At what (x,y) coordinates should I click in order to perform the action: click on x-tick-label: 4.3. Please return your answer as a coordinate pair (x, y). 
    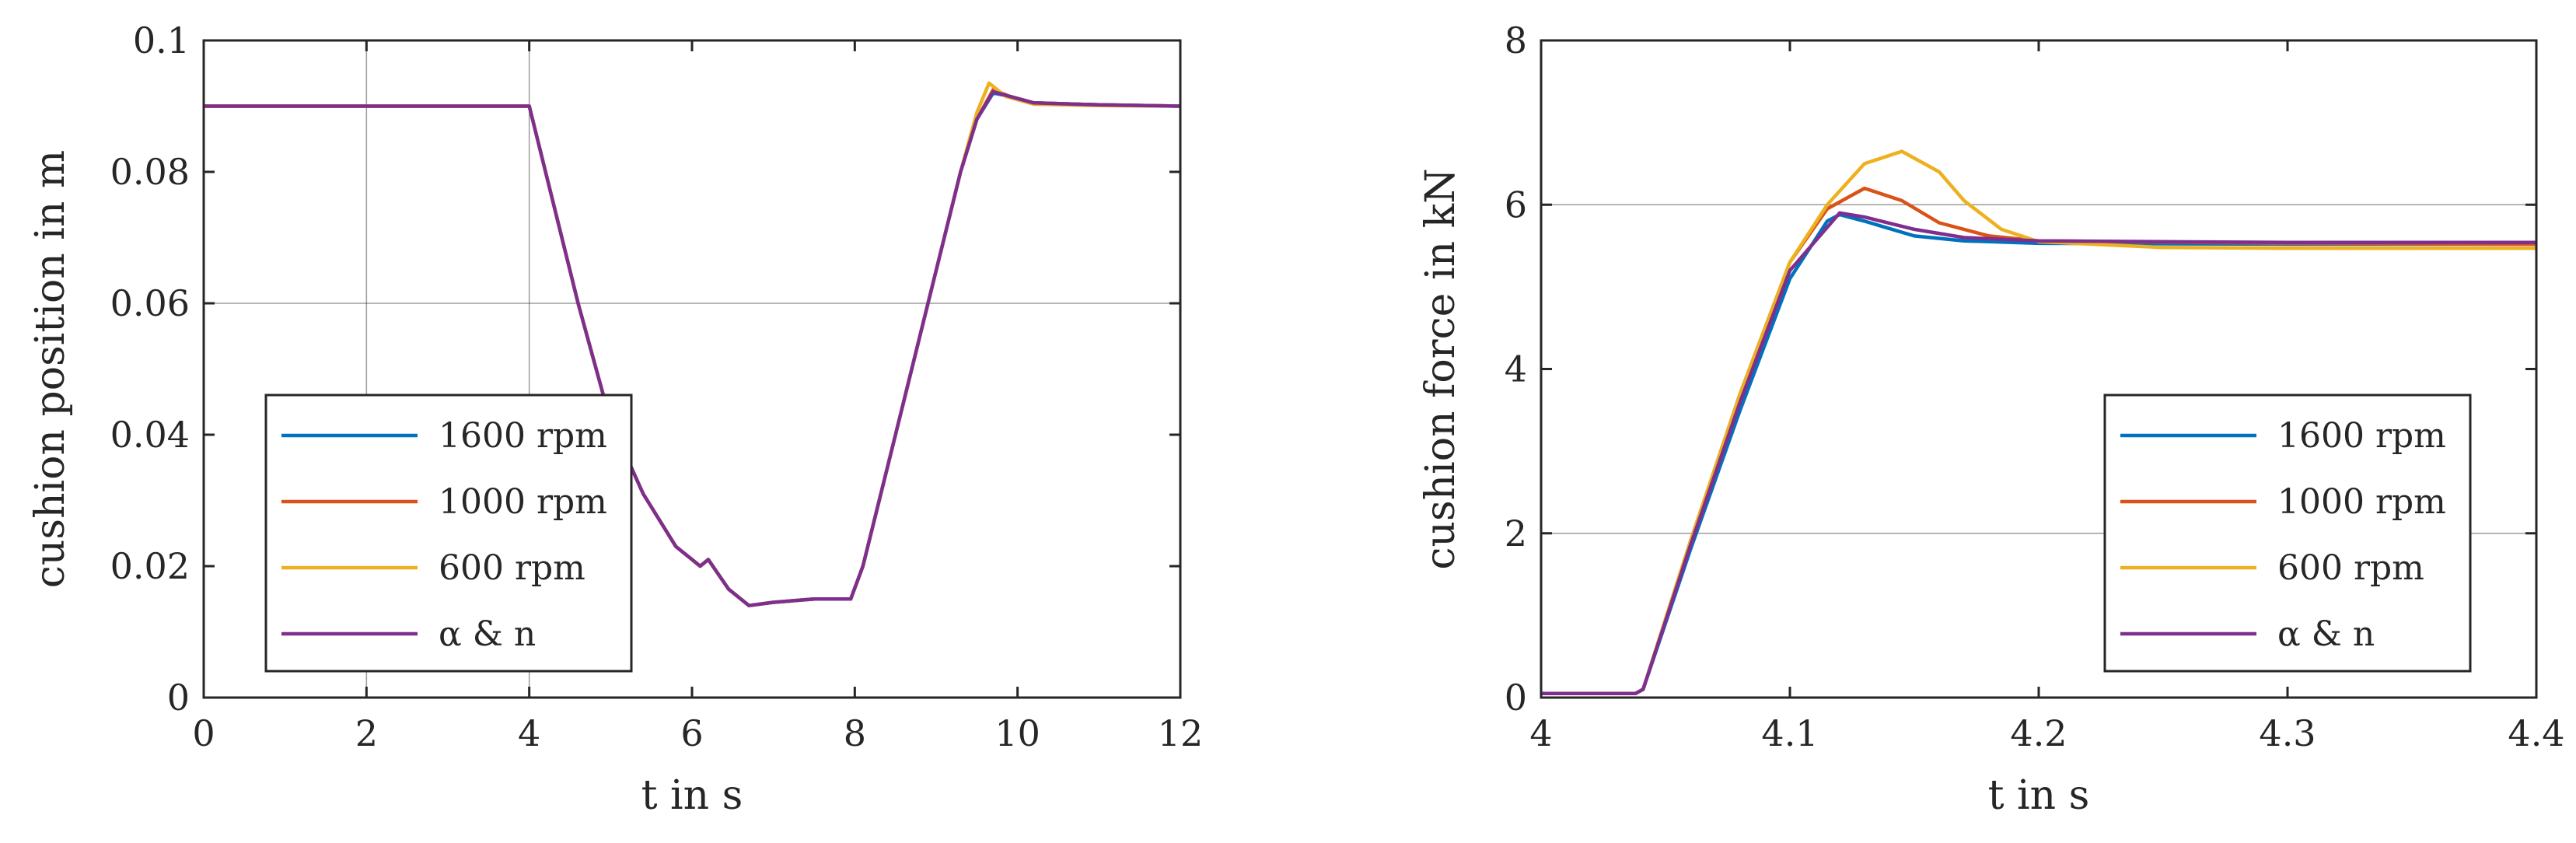
    Looking at the image, I should click on (2287, 733).